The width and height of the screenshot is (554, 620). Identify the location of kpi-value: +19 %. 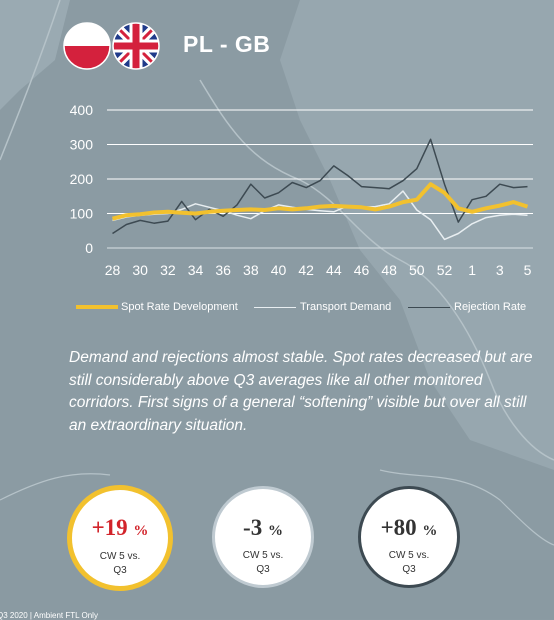
(120, 528).